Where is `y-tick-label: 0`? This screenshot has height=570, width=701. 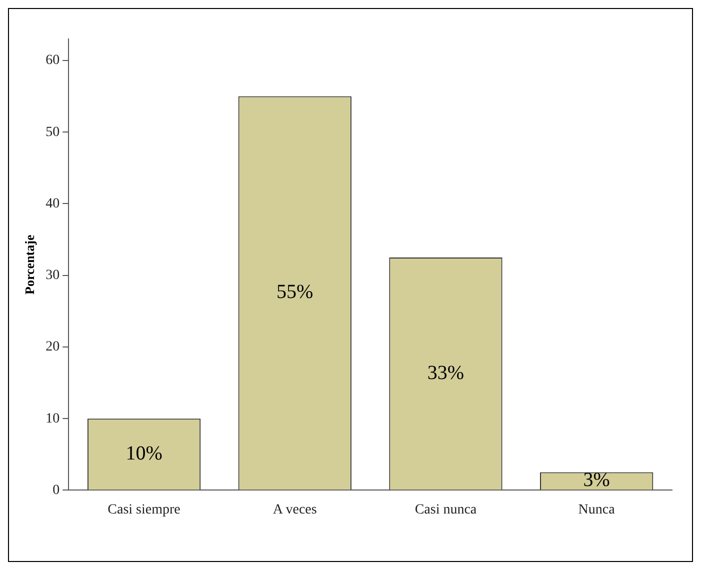 y-tick-label: 0 is located at coordinates (56, 490).